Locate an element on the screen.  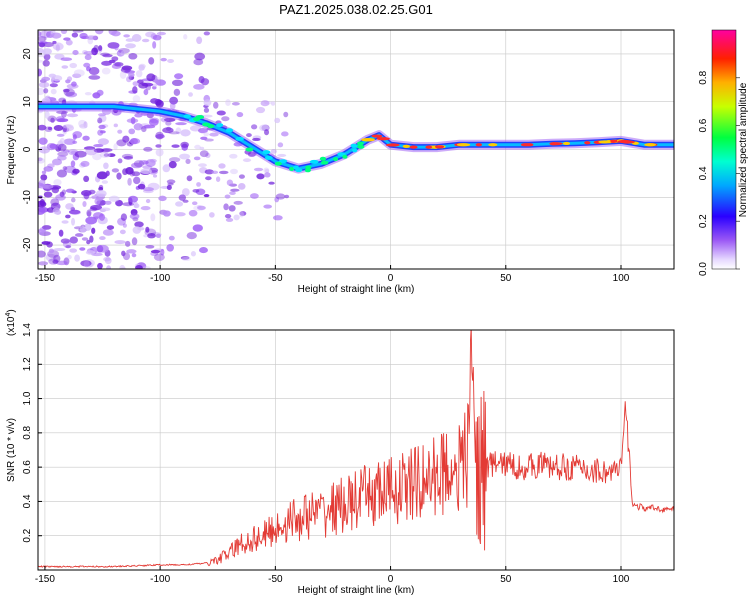
colorbar-ticks: 0.0 0.2 0.4 0.6 0.8 is located at coordinates (719, 173).